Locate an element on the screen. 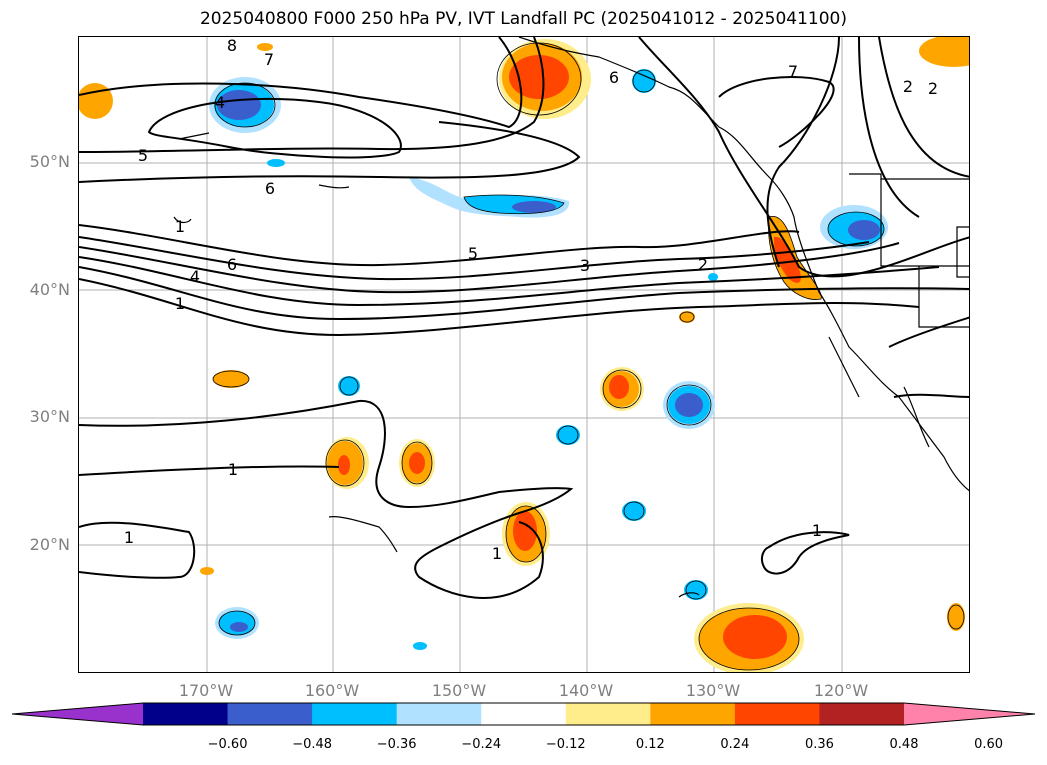 The width and height of the screenshot is (1047, 765). colorbar-tick-label: −0.12 is located at coordinates (565, 744).